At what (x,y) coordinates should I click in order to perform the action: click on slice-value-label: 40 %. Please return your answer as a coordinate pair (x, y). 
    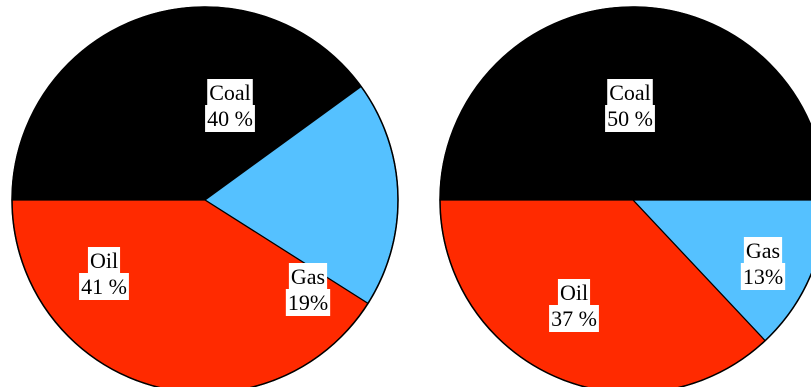
    Looking at the image, I should click on (230, 118).